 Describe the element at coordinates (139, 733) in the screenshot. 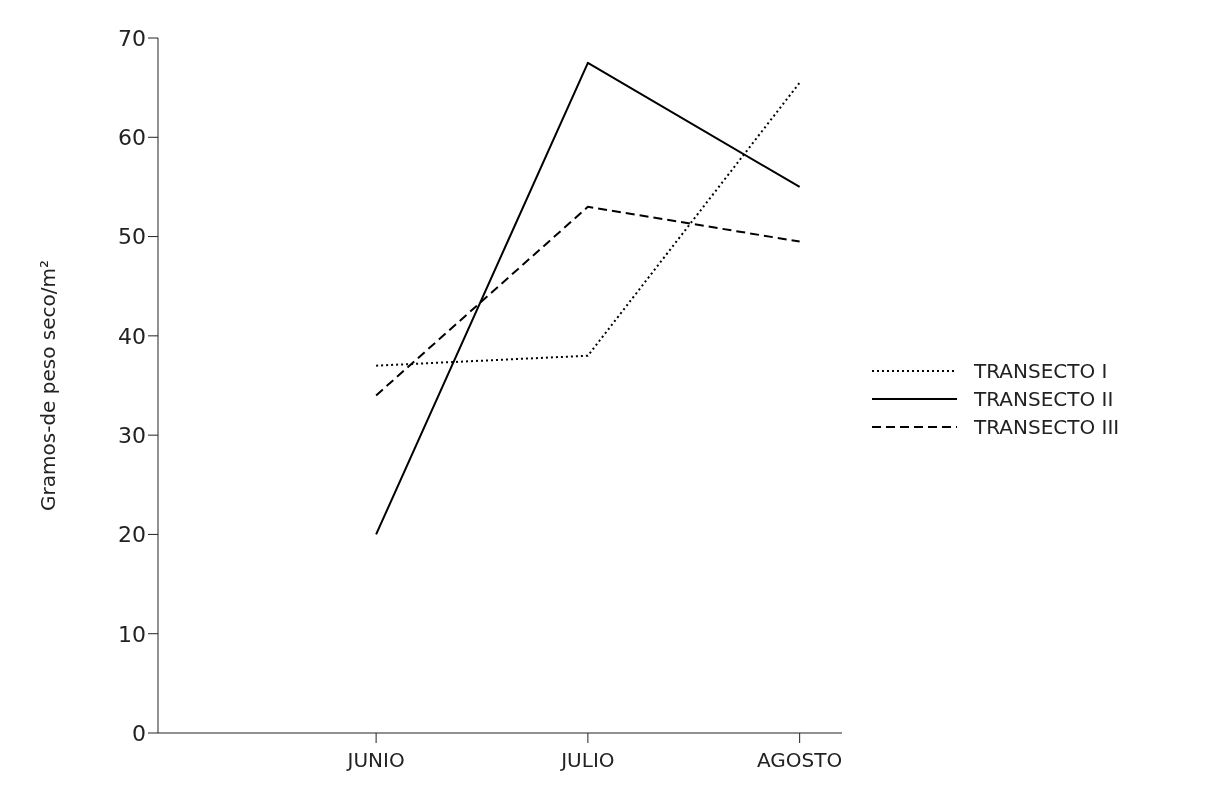

I see `y-tick-label: 0` at that location.